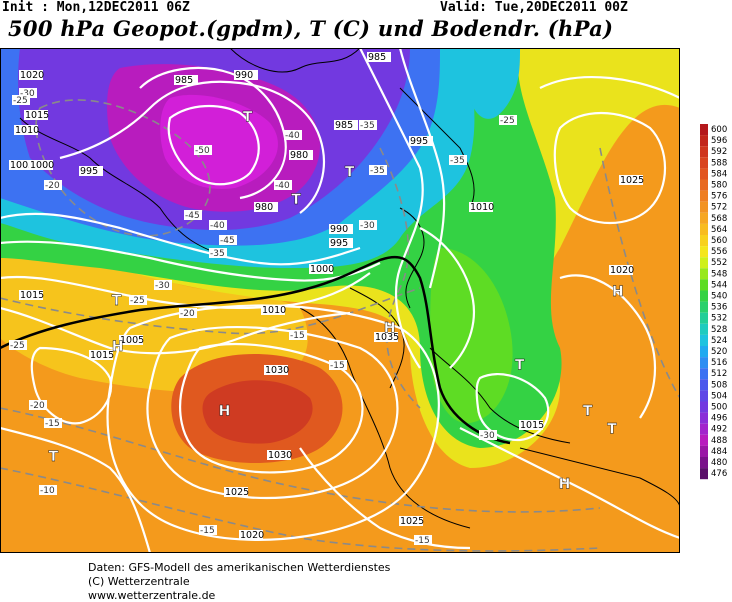 This screenshot has height=602, width=732. Describe the element at coordinates (719, 152) in the screenshot. I see `legend-label: 592` at that location.